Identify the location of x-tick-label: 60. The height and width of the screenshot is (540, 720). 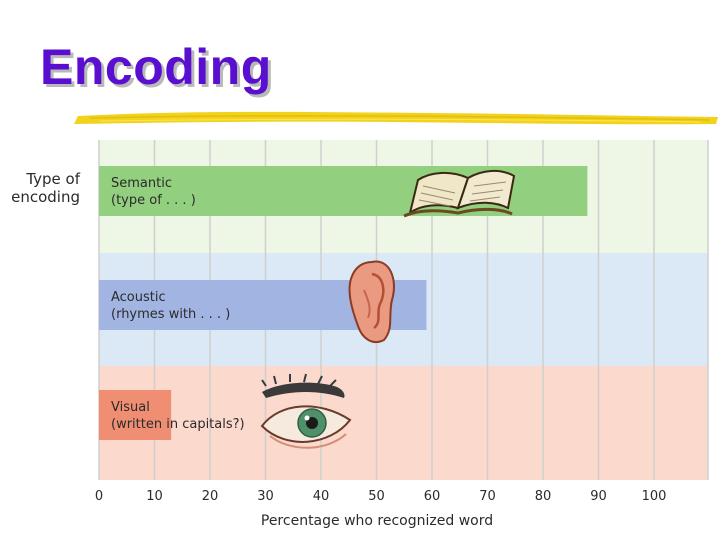
(432, 496).